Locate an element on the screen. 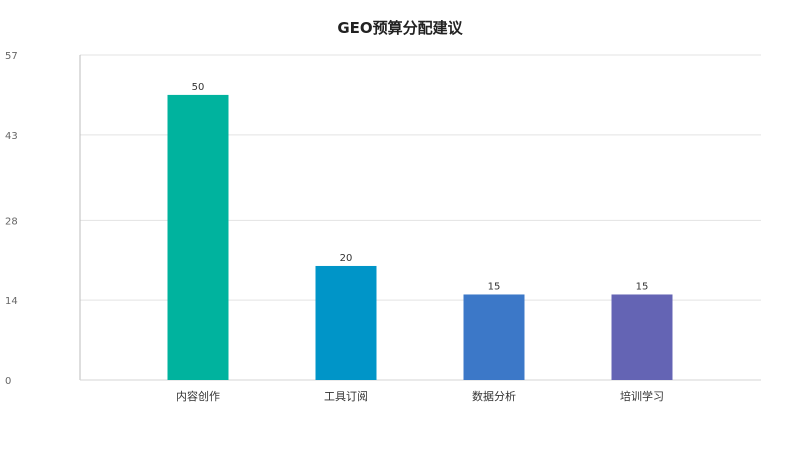 The width and height of the screenshot is (800, 454). x-tick-label: 数据分析 is located at coordinates (494, 396).